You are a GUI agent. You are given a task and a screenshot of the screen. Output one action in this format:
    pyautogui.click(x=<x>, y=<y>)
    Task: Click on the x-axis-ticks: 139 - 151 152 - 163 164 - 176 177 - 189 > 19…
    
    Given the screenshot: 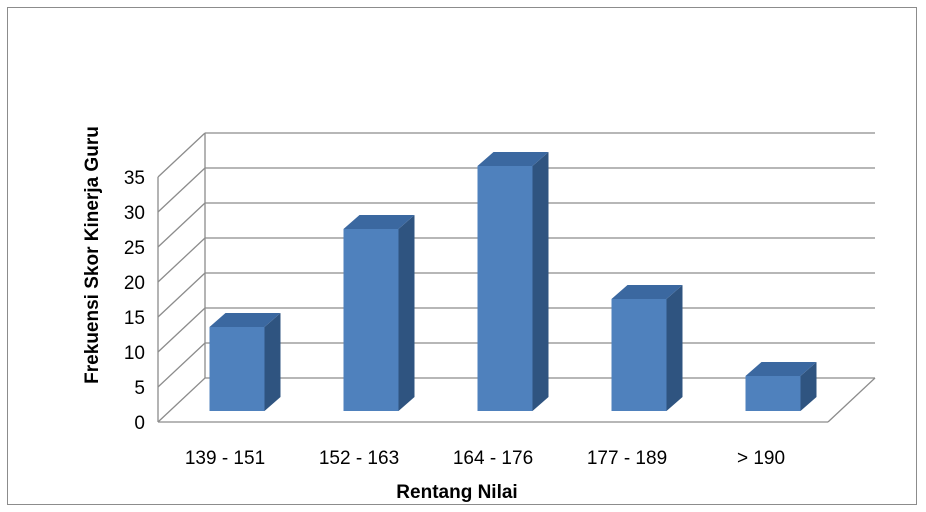 What is the action you would take?
    pyautogui.click(x=485, y=458)
    